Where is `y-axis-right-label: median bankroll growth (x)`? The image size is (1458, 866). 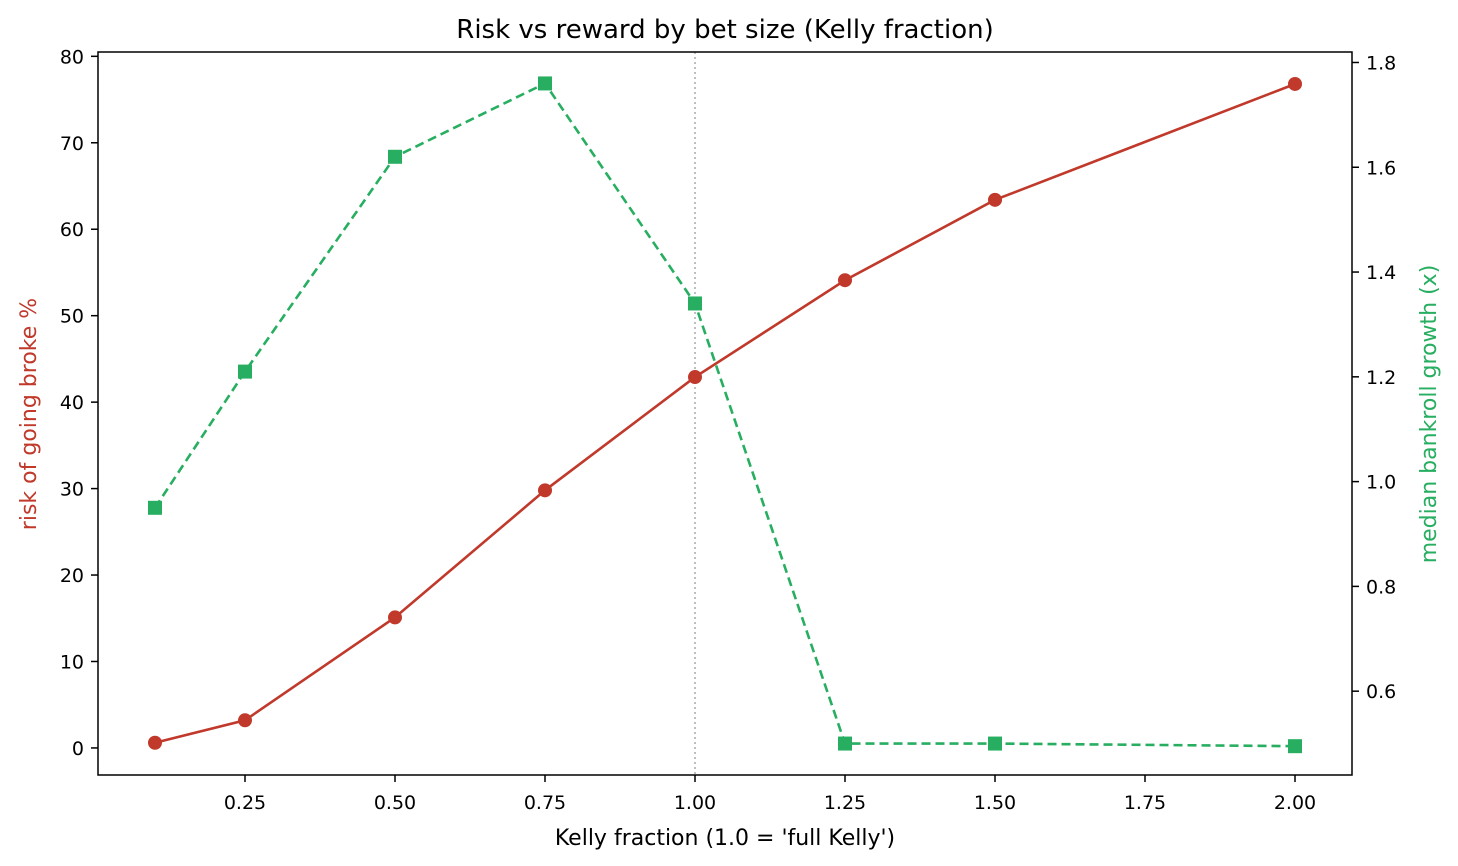 y-axis-right-label: median bankroll growth (x) is located at coordinates (1429, 414).